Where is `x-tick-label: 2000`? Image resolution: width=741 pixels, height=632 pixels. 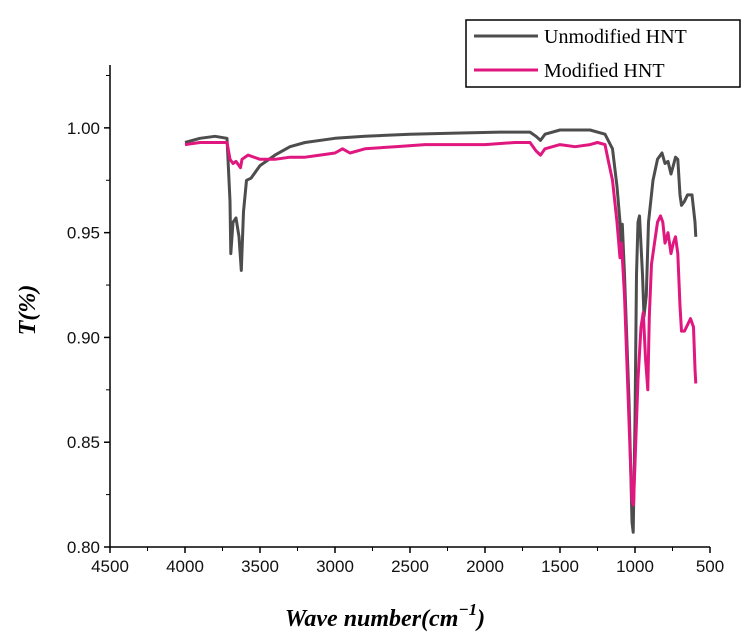 x-tick-label: 2000 is located at coordinates (485, 566).